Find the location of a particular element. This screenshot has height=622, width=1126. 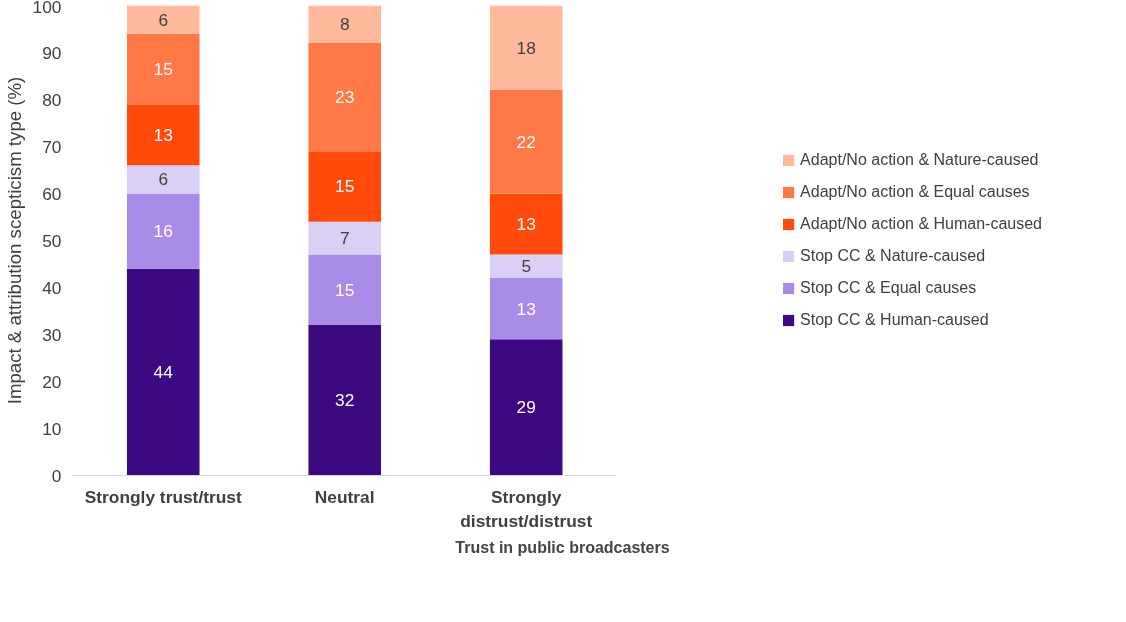

y-tick-label: 80 is located at coordinates (52, 99).